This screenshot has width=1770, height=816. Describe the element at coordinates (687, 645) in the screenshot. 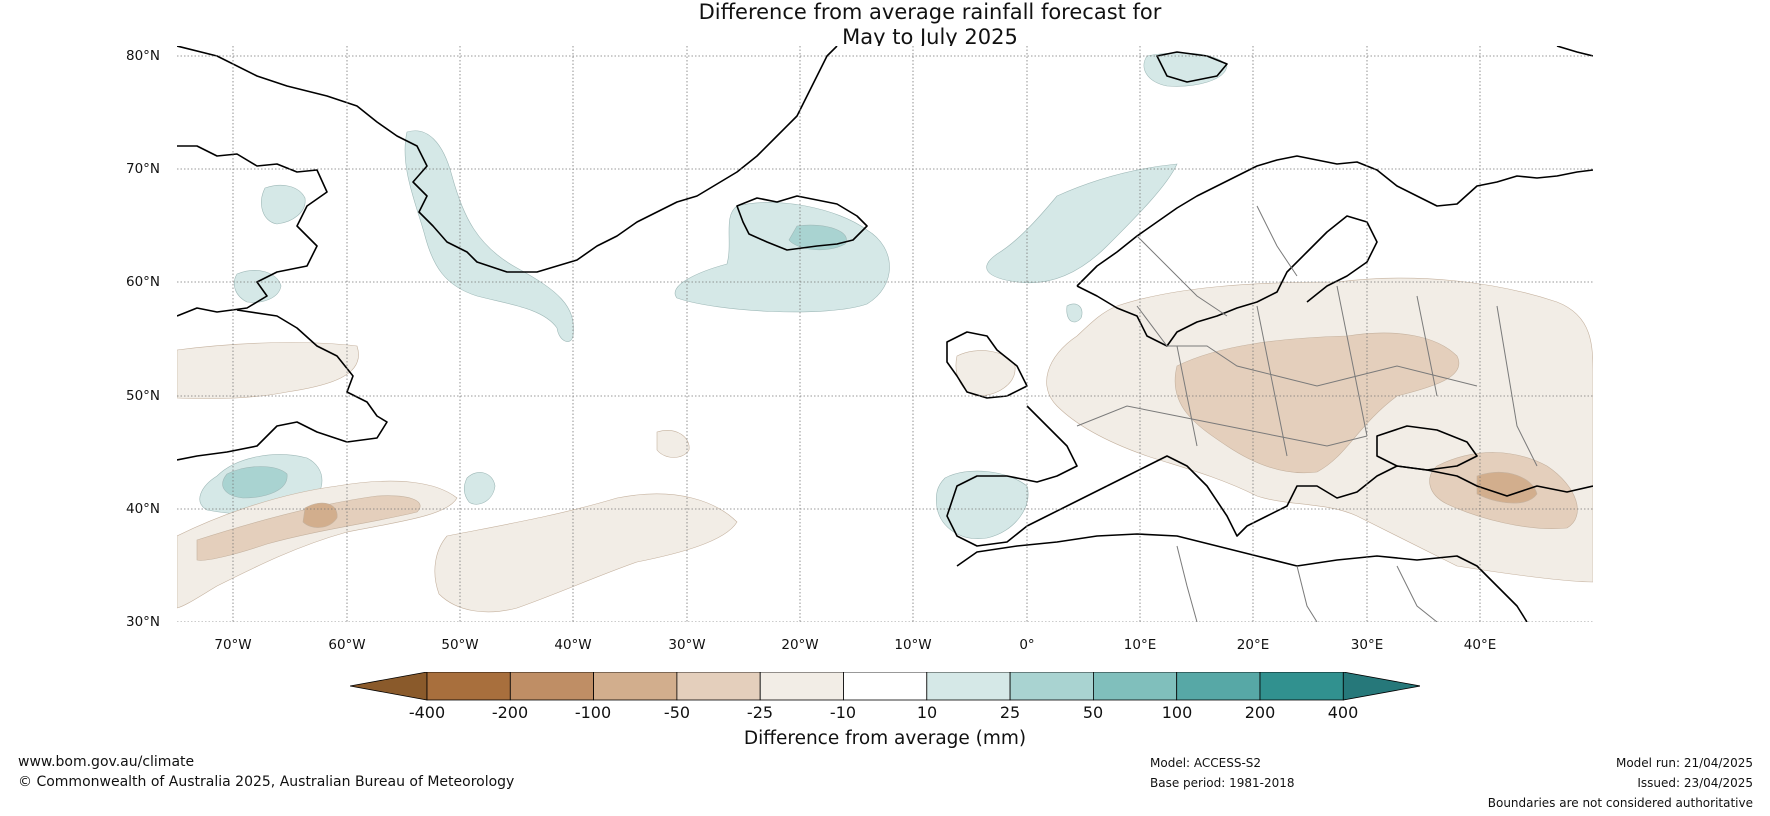

I see `lon-label-30w: 30°W` at that location.